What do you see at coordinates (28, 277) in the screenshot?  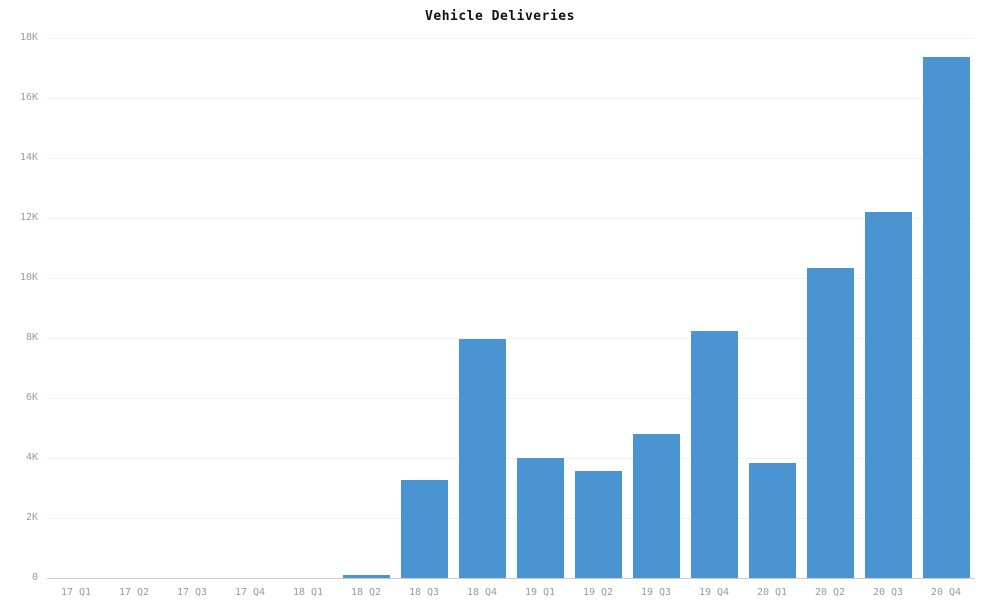 I see `y-tick-label: 10K` at bounding box center [28, 277].